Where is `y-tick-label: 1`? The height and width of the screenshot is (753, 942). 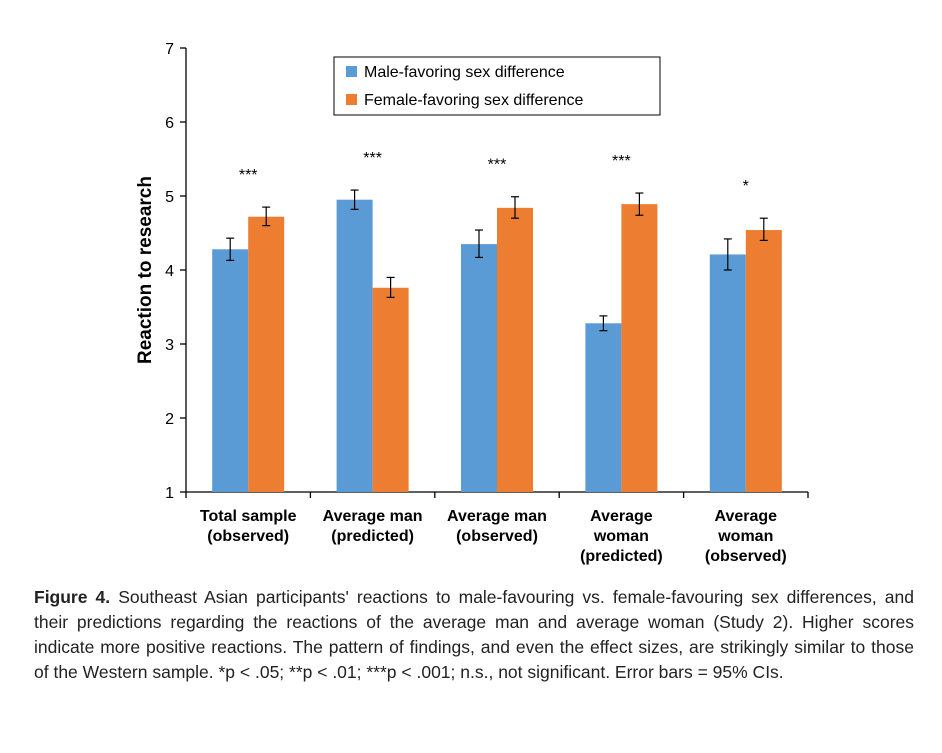
y-tick-label: 1 is located at coordinates (169, 493).